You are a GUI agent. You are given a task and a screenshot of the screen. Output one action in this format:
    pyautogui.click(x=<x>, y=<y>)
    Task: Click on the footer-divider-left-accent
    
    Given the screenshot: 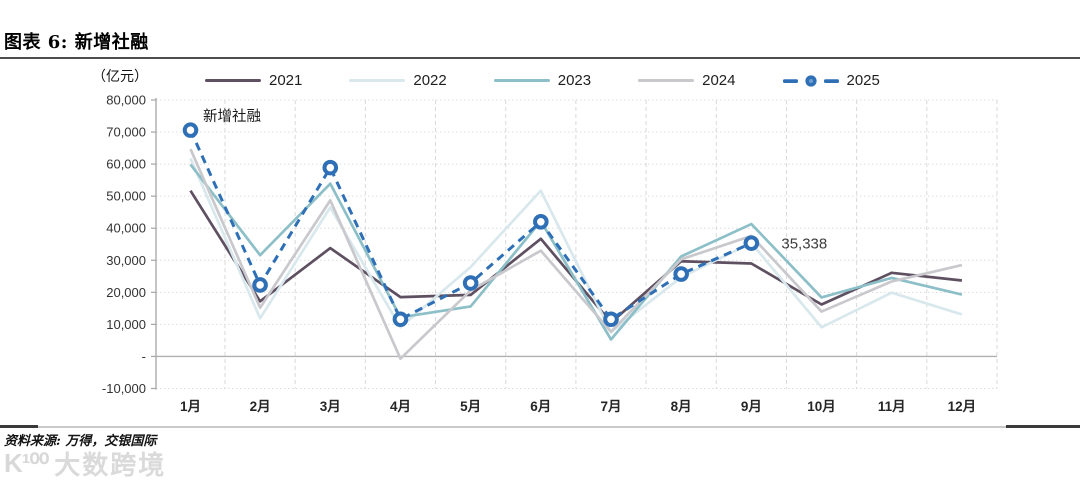 What is the action you would take?
    pyautogui.click(x=19, y=426)
    